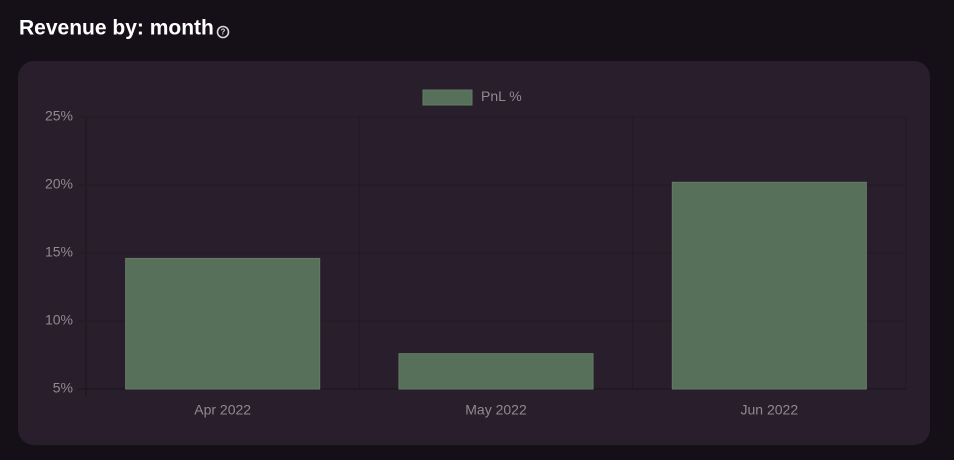 The height and width of the screenshot is (460, 954). I want to click on help-icon: ?, so click(223, 32).